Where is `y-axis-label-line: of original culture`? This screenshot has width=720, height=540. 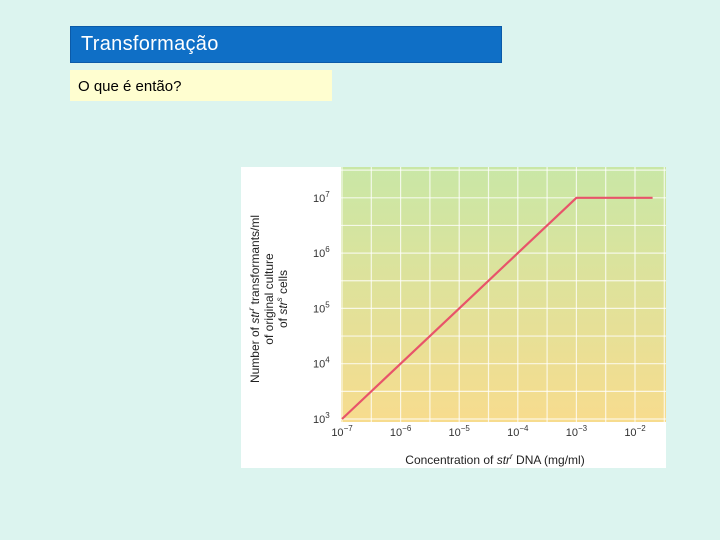
y-axis-label-line: of original culture is located at coordinates (269, 299).